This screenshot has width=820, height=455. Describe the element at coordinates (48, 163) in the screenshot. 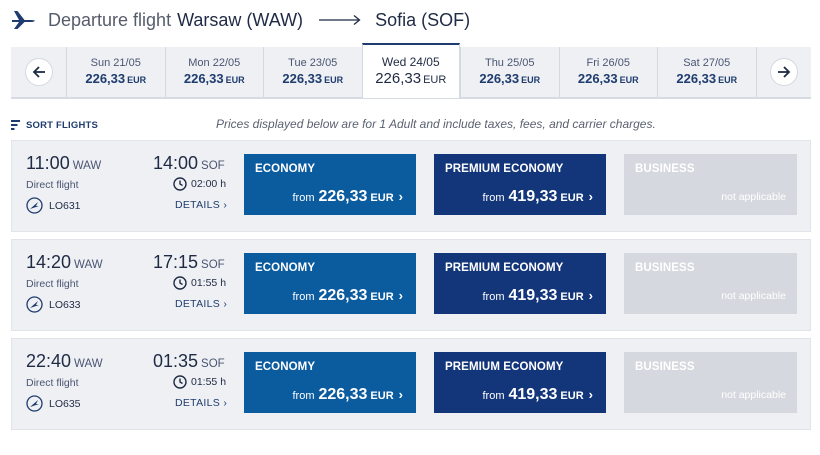

I see `departure-time: 11:00` at that location.